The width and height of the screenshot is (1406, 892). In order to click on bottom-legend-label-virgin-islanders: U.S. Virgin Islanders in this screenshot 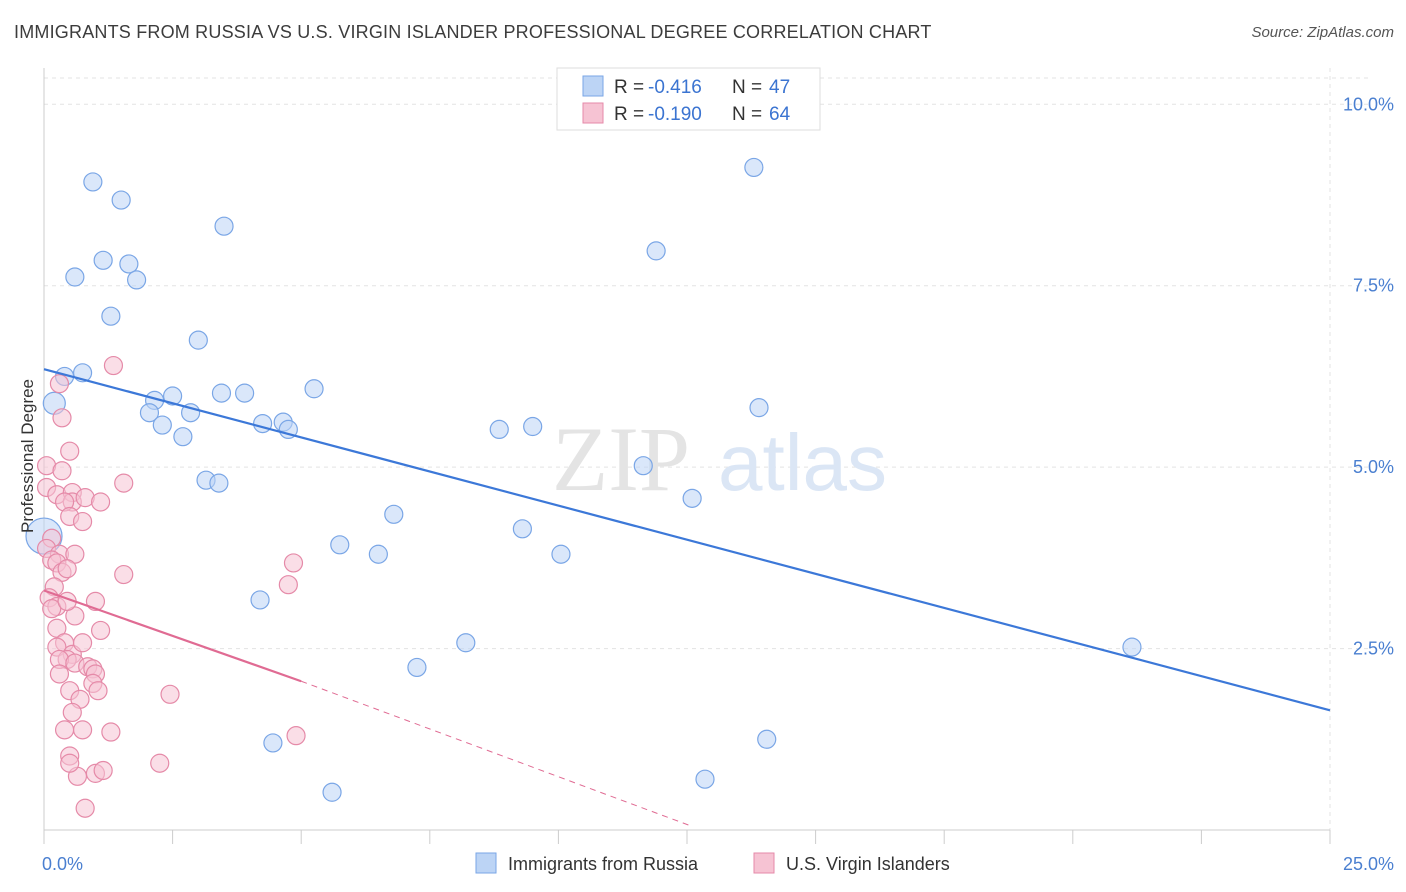, I will do `click(868, 864)`.